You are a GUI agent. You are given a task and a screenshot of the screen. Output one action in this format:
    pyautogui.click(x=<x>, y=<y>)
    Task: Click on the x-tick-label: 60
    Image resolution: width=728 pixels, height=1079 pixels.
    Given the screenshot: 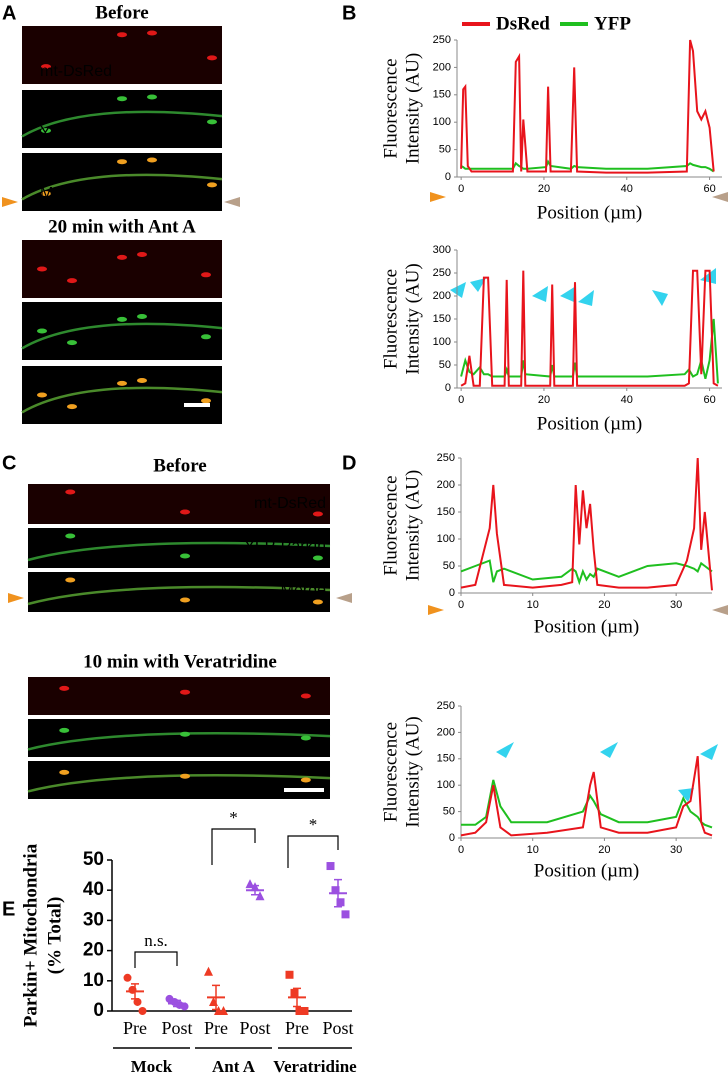 What is the action you would take?
    pyautogui.click(x=709, y=400)
    